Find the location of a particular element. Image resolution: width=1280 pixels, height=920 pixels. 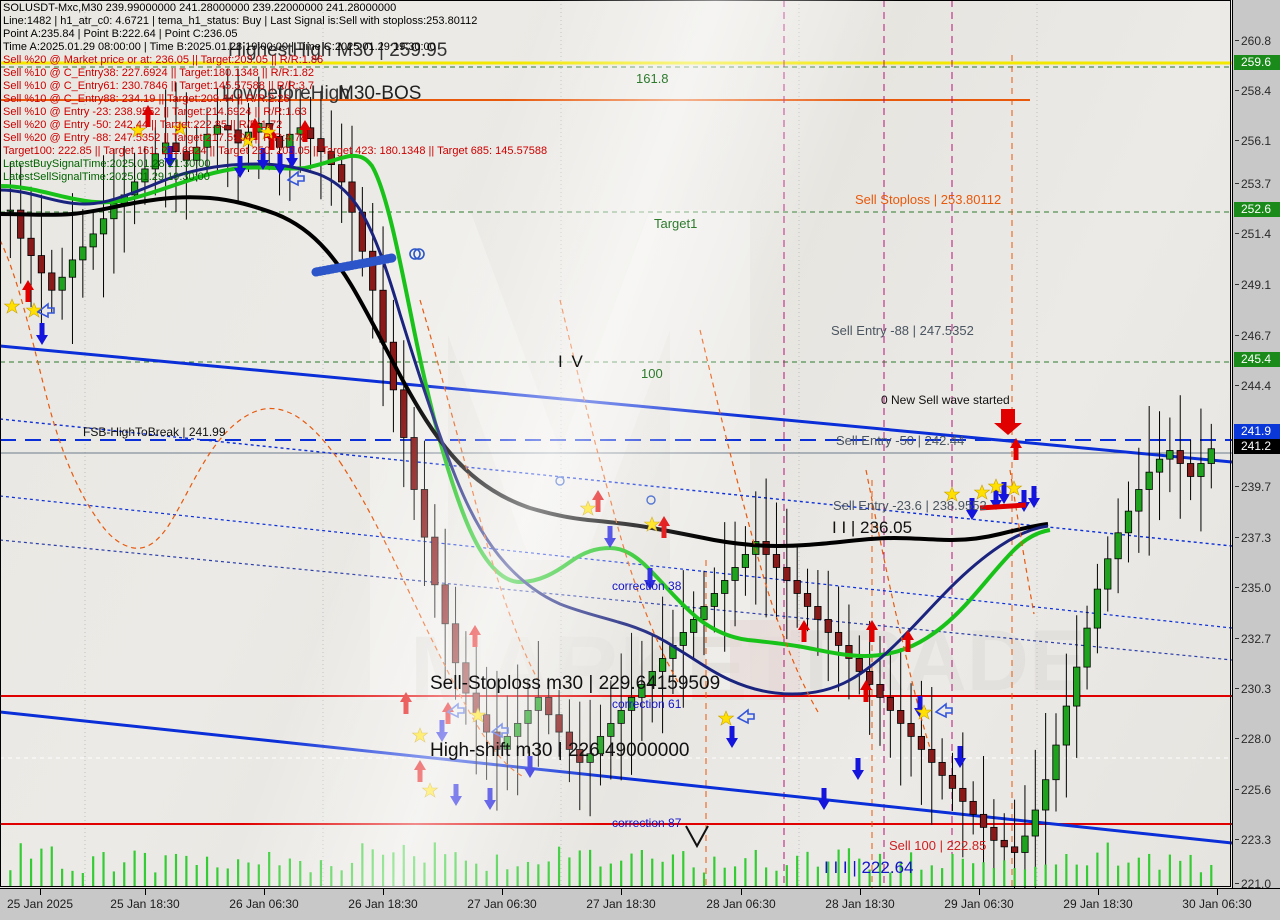

price-tick: 239.7 is located at coordinates (1256, 487).